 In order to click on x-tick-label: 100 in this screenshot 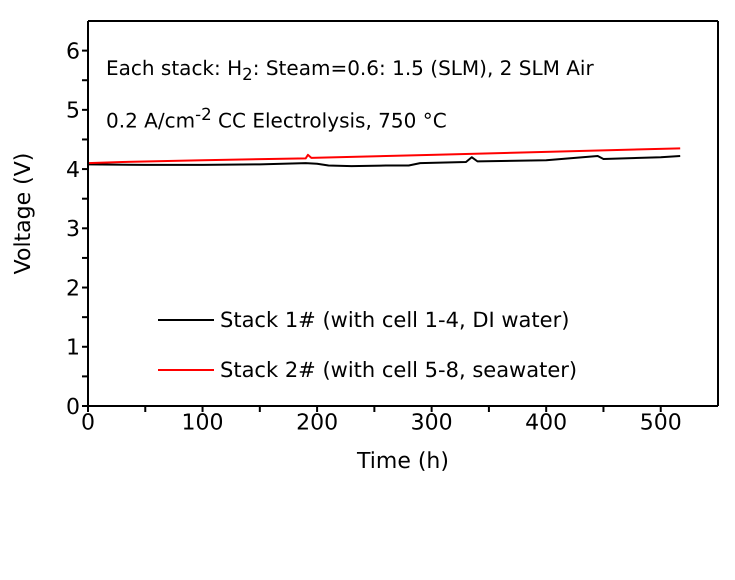, I will do `click(203, 423)`.